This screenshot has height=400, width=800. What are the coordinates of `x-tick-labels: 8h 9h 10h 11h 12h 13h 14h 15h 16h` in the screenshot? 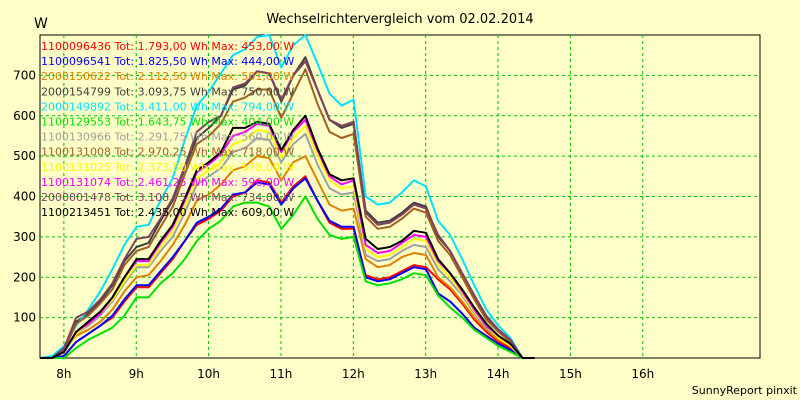 It's located at (355, 374).